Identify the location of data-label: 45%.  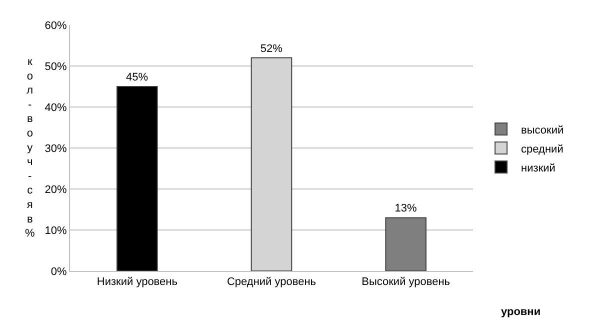
(137, 78).